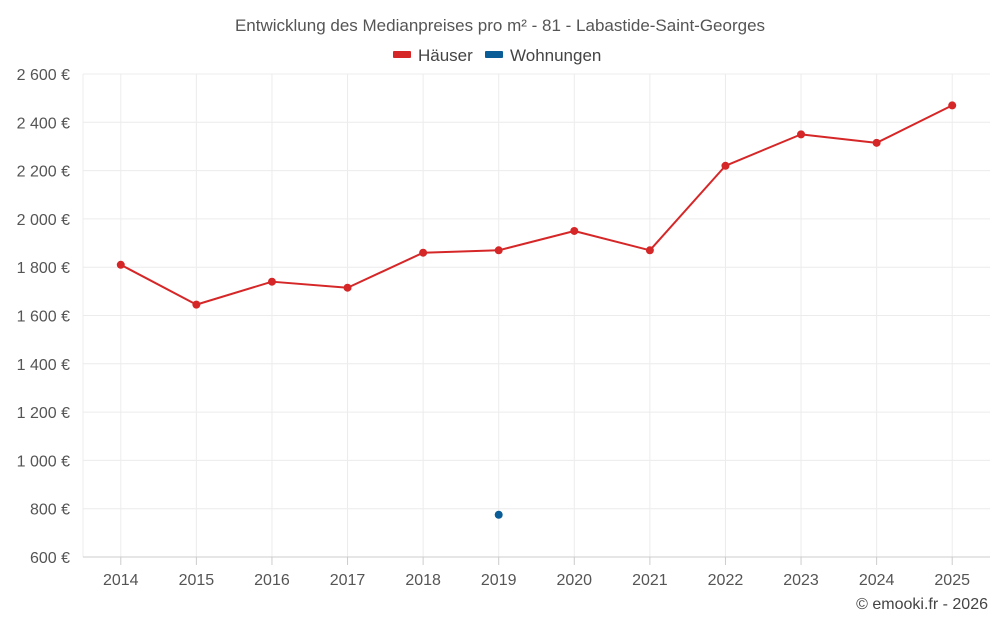 The height and width of the screenshot is (625, 1000). I want to click on legend-label-houses: Häuser, so click(445, 55).